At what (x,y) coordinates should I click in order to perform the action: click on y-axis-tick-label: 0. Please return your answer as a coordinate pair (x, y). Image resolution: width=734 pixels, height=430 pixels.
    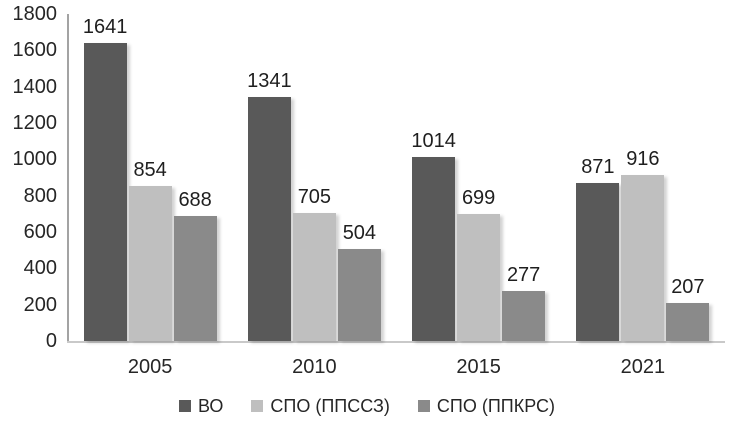
    Looking at the image, I should click on (51, 341).